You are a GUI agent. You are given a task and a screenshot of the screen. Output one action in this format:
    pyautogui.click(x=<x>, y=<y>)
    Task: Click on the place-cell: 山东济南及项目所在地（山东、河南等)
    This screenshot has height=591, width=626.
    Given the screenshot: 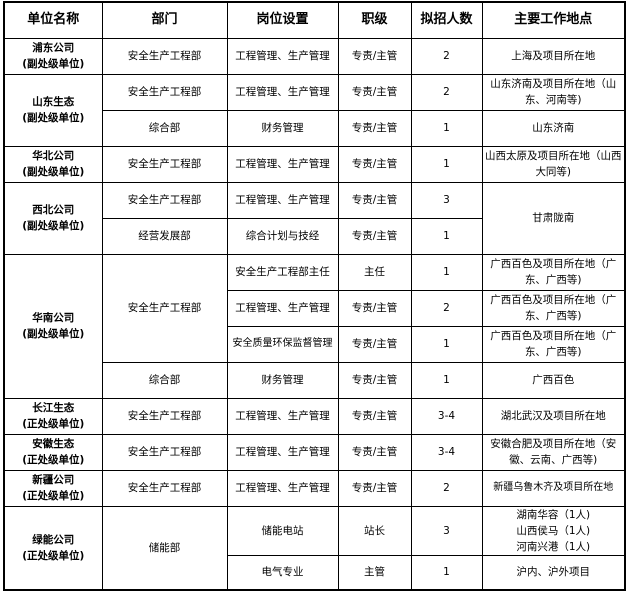 What is the action you would take?
    pyautogui.click(x=553, y=92)
    